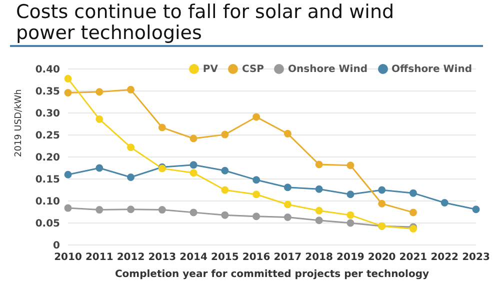 The width and height of the screenshot is (498, 281). Describe the element at coordinates (130, 258) in the screenshot. I see `x-tick-label: 2012` at that location.